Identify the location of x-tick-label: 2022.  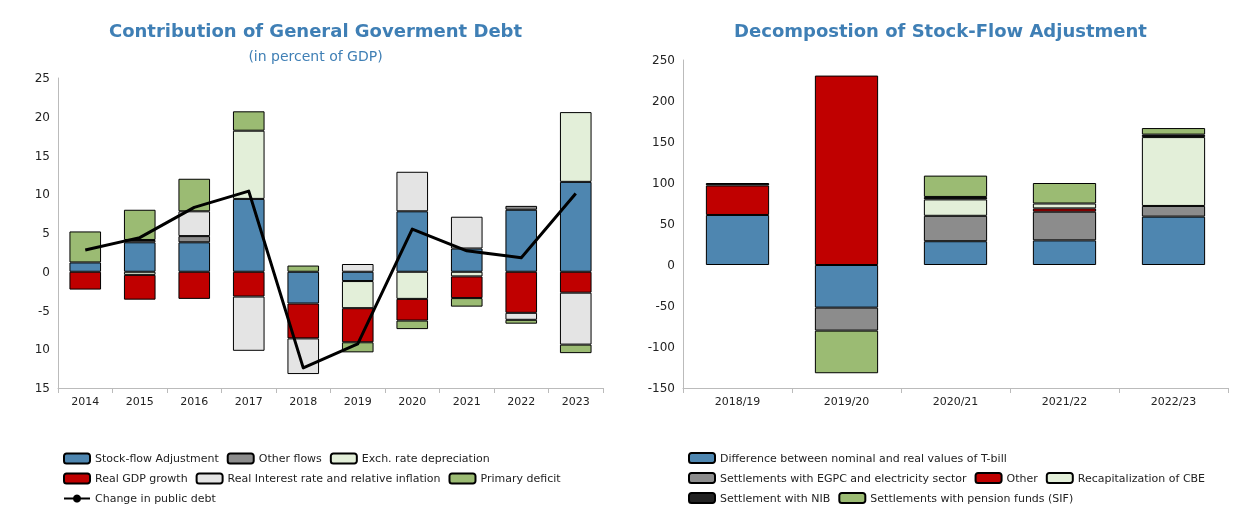
(521, 401).